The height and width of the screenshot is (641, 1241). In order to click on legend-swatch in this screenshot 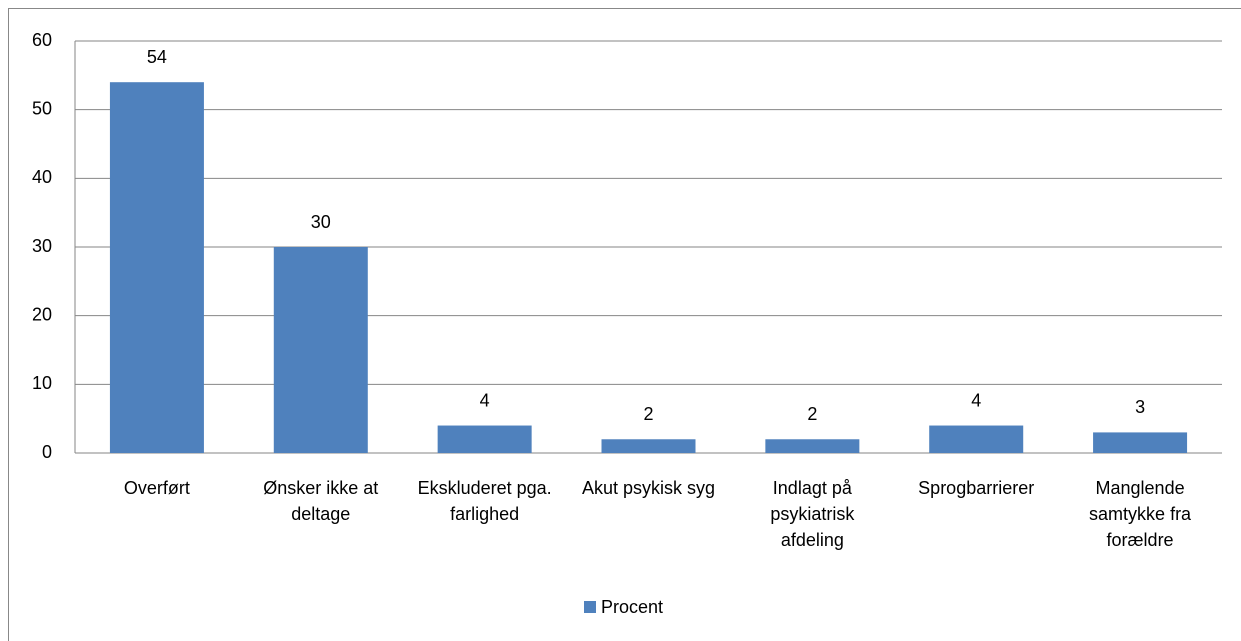, I will do `click(590, 607)`.